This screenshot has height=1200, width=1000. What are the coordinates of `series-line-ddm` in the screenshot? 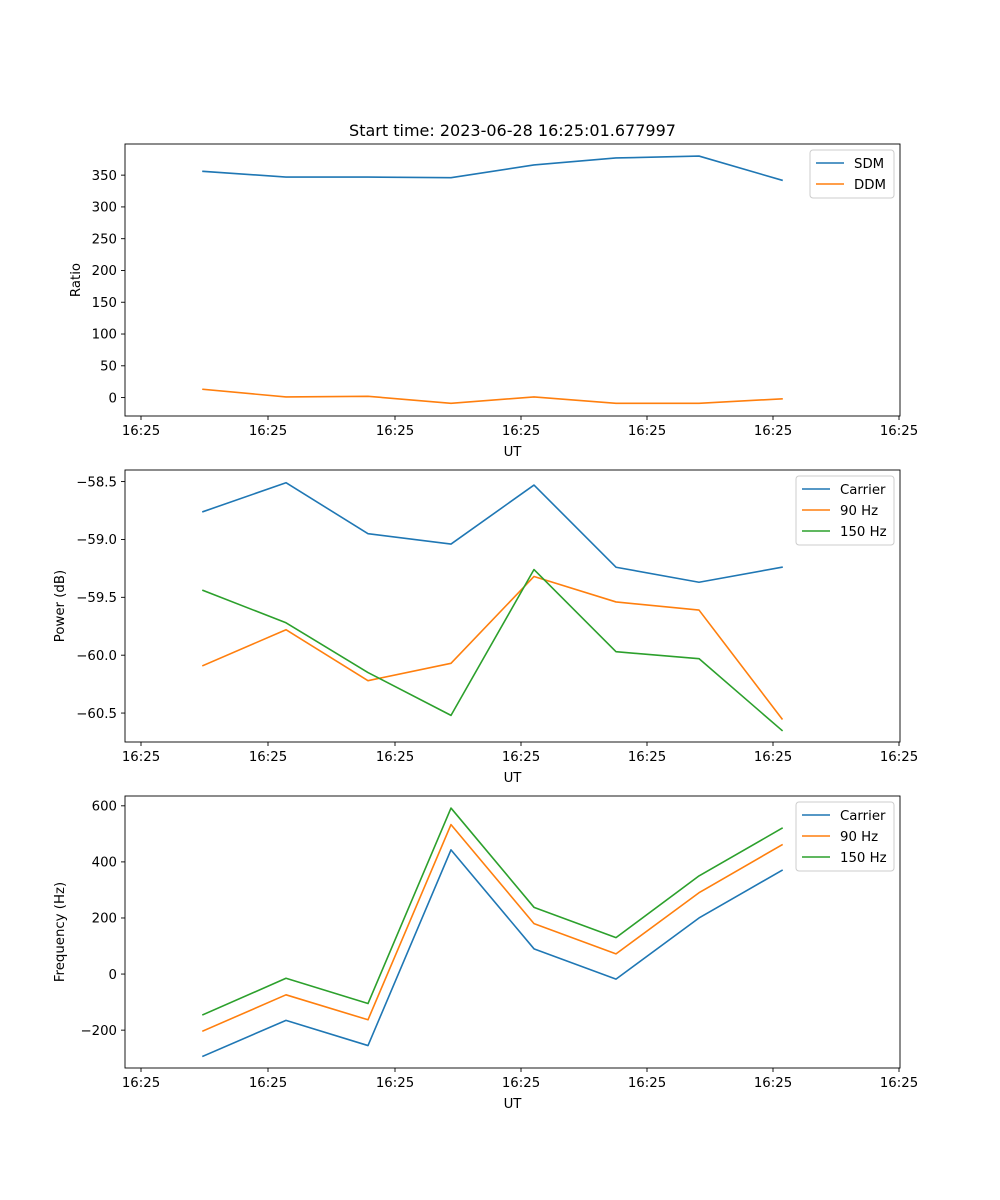 It's located at (492, 396).